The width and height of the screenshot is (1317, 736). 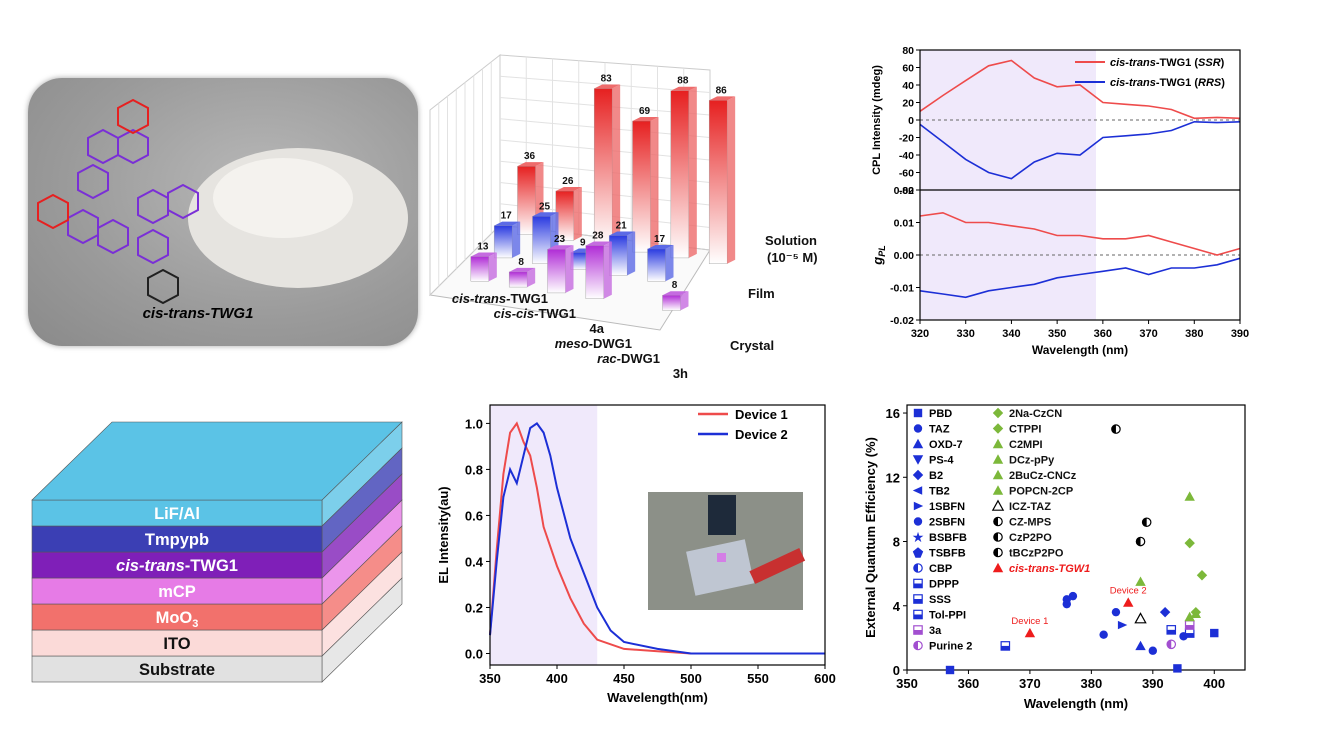 I want to click on bar-value-label: 36, so click(x=530, y=156).